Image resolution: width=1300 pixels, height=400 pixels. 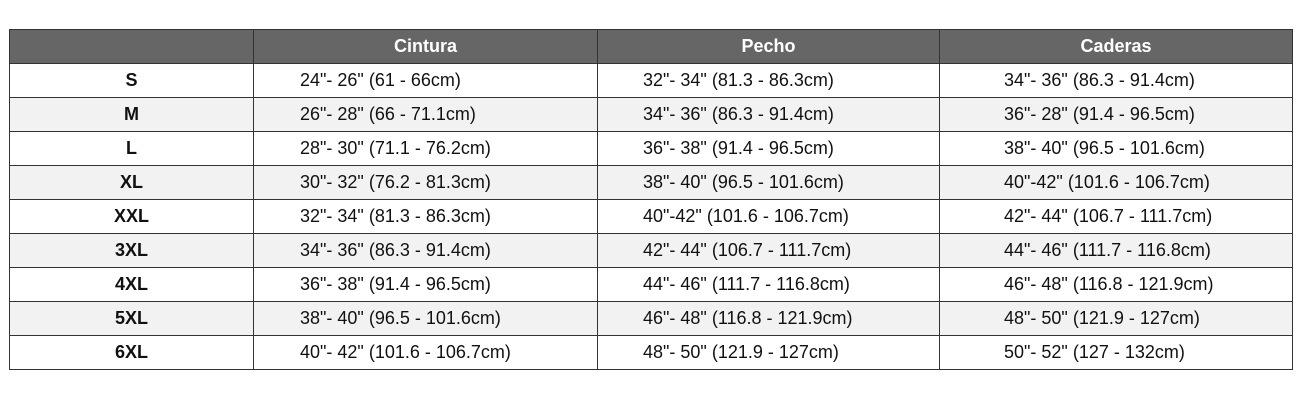 I want to click on header-cintura: Cintura, so click(x=425, y=46).